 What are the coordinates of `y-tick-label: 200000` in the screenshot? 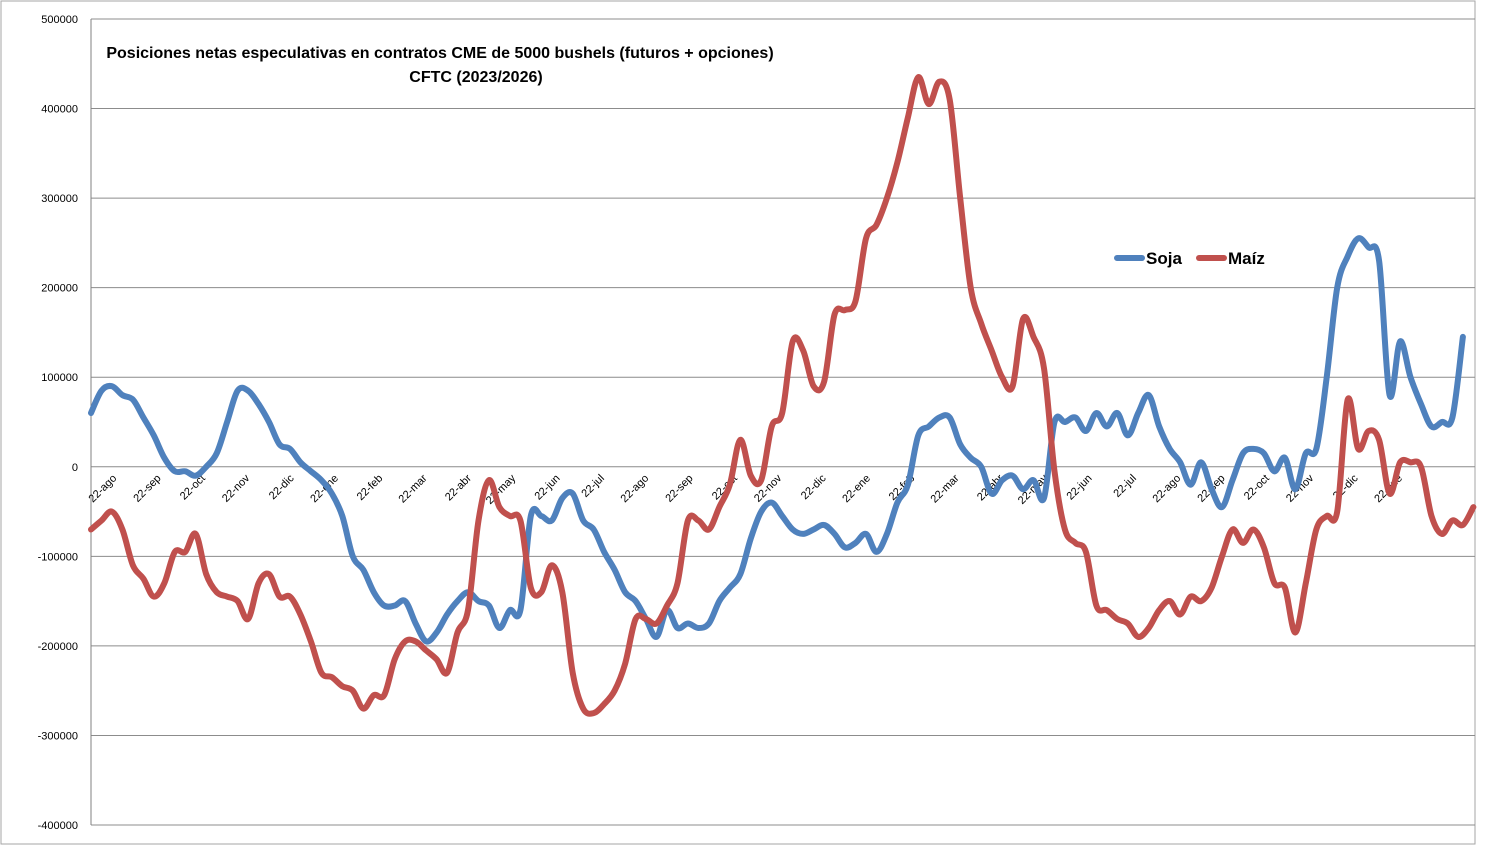 It's located at (59, 289).